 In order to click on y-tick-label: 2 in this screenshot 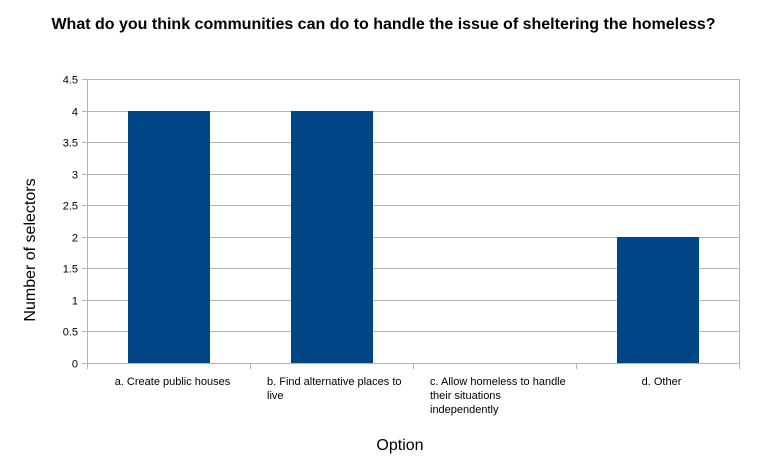, I will do `click(75, 239)`.